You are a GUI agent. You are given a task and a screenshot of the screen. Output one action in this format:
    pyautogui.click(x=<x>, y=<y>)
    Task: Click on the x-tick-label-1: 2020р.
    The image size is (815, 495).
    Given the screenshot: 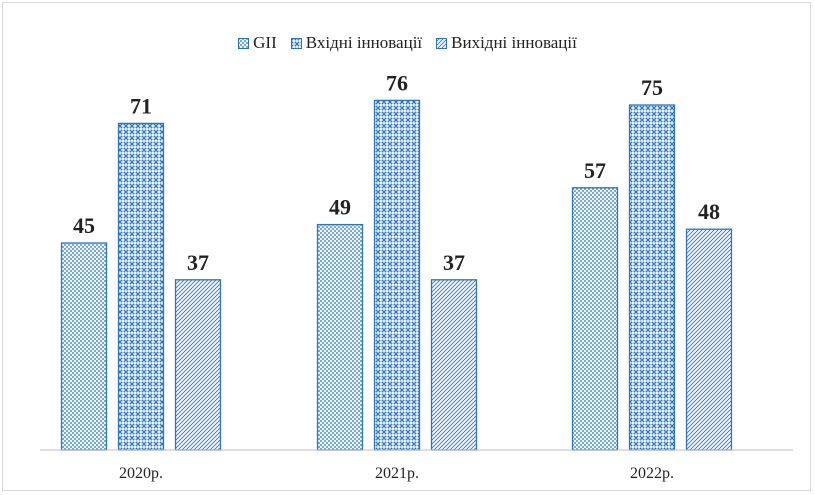 What is the action you would take?
    pyautogui.click(x=141, y=473)
    